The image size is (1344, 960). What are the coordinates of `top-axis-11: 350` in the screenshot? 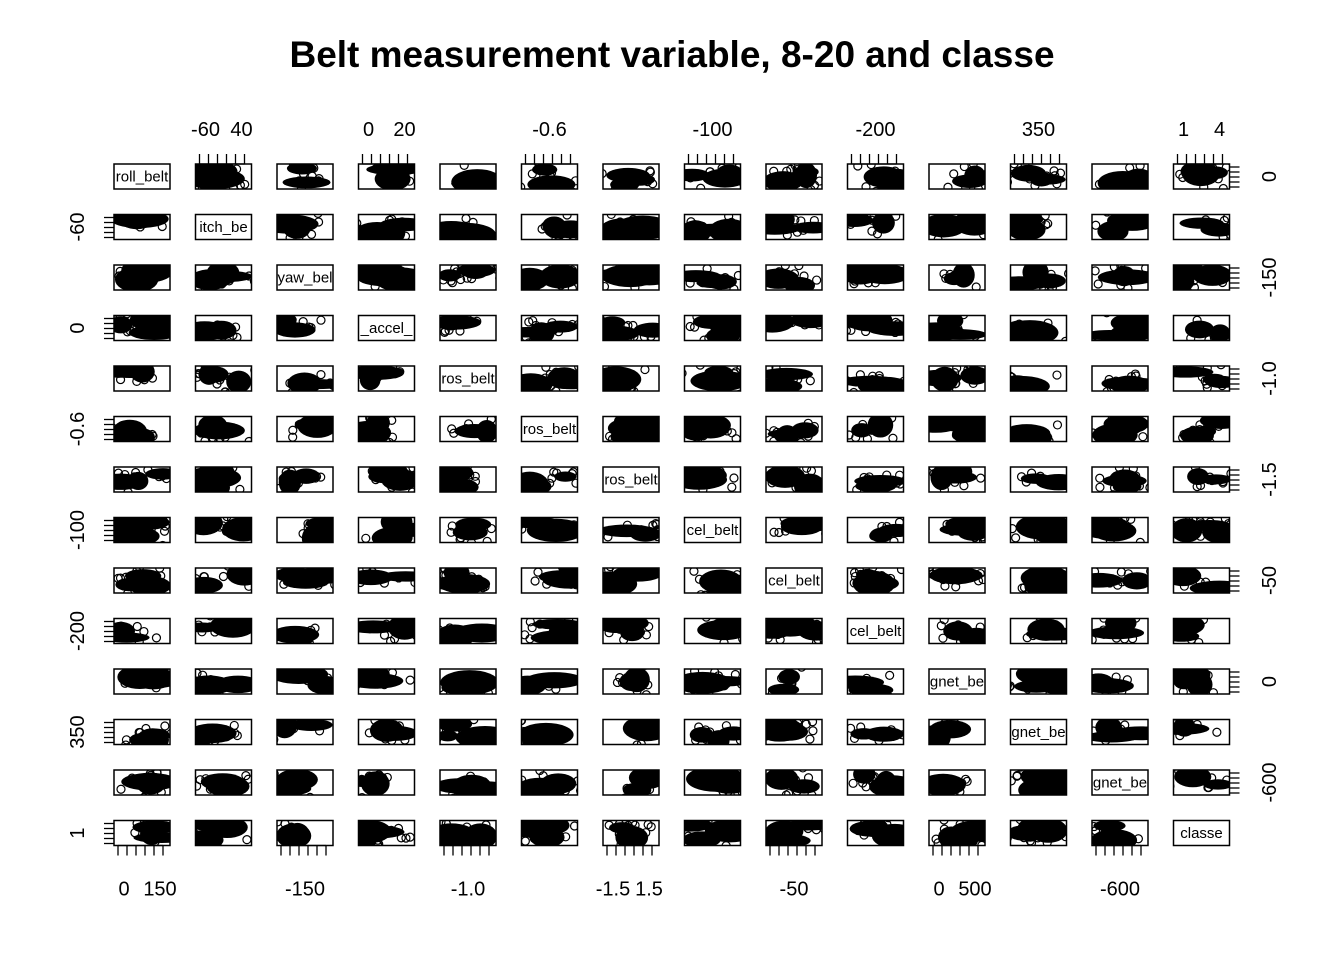 It's located at (1037, 142).